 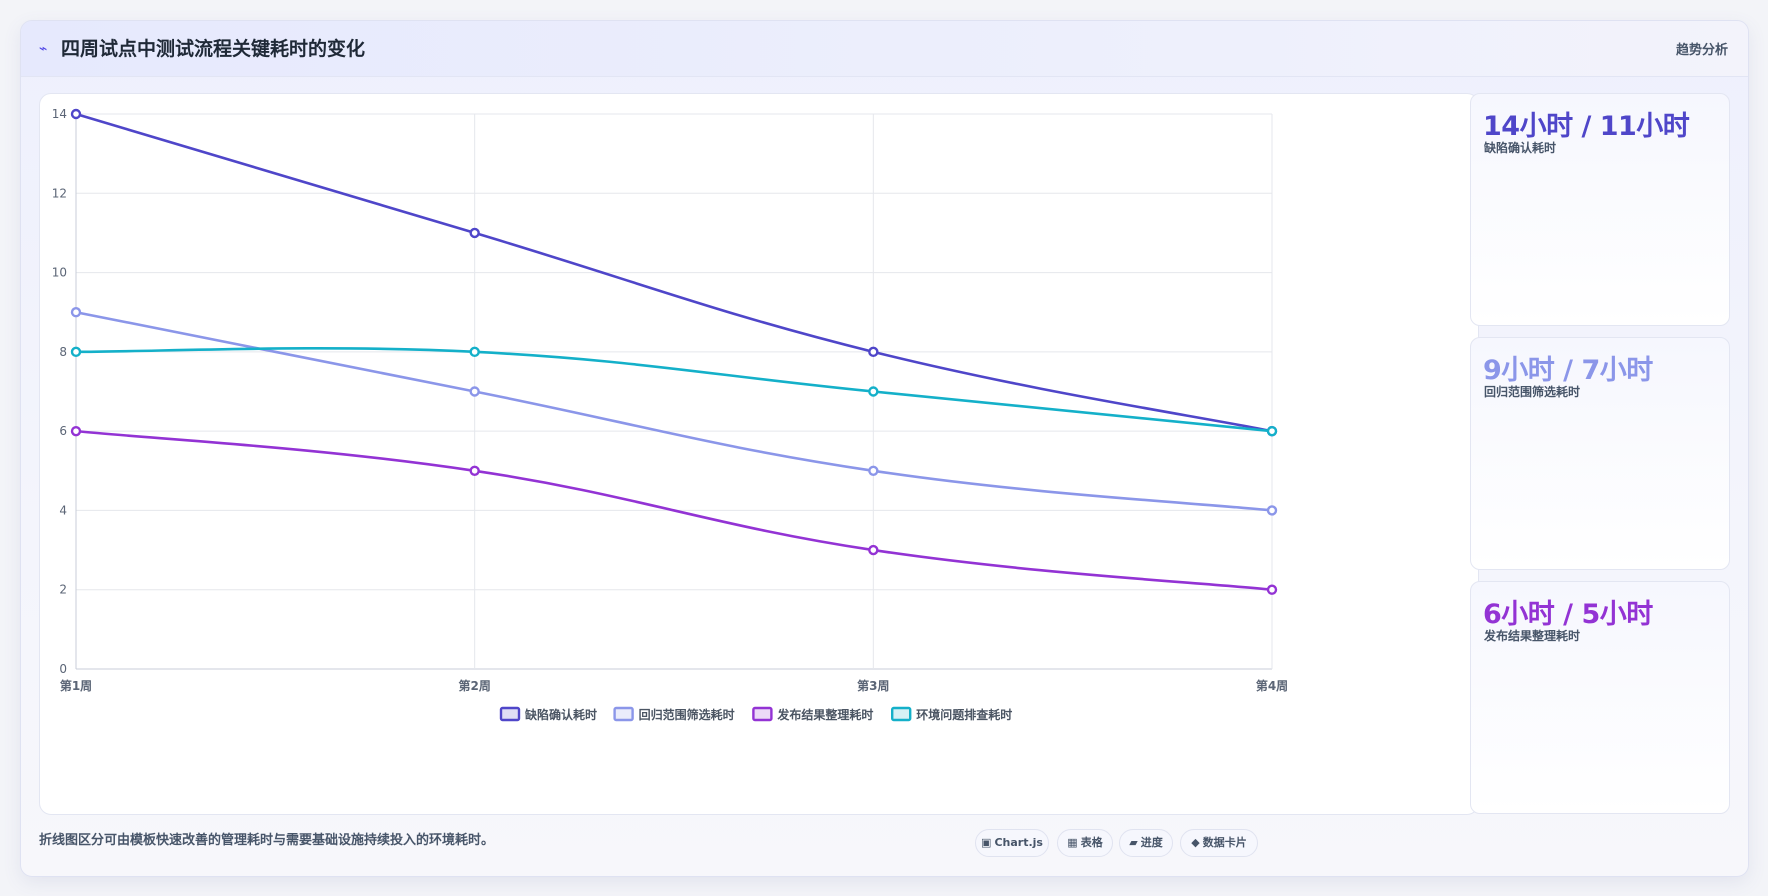 I want to click on stat-value: 14小时 / 11小时, so click(x=1586, y=126).